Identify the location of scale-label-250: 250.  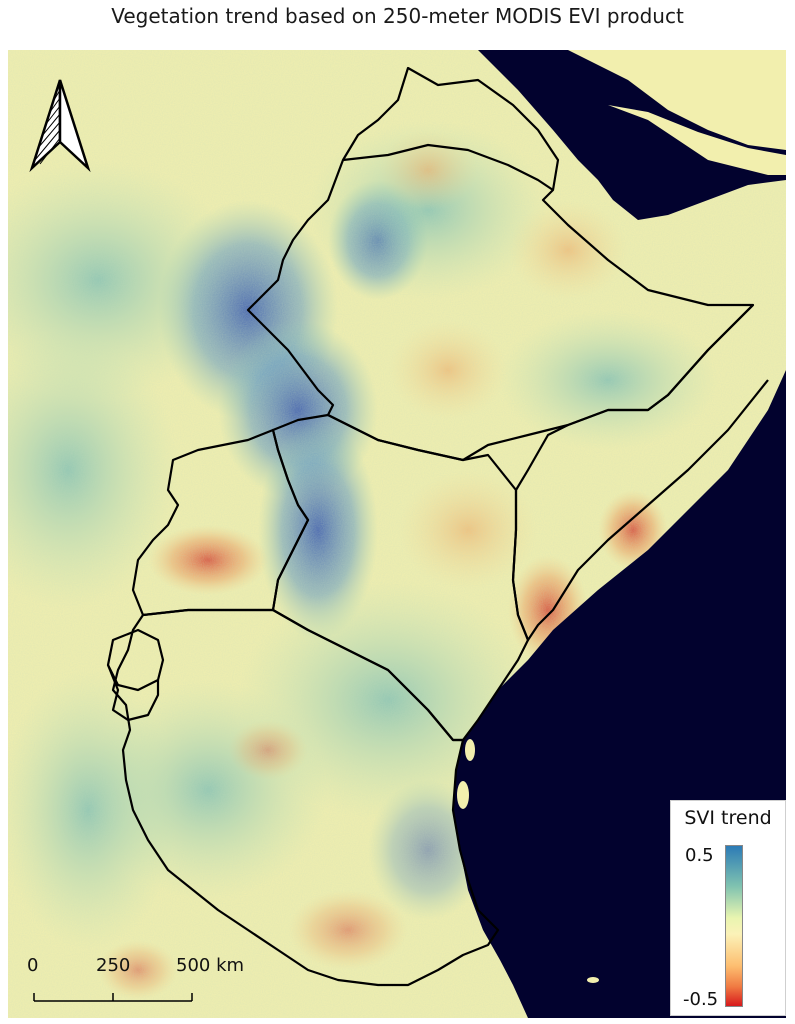
(113, 965).